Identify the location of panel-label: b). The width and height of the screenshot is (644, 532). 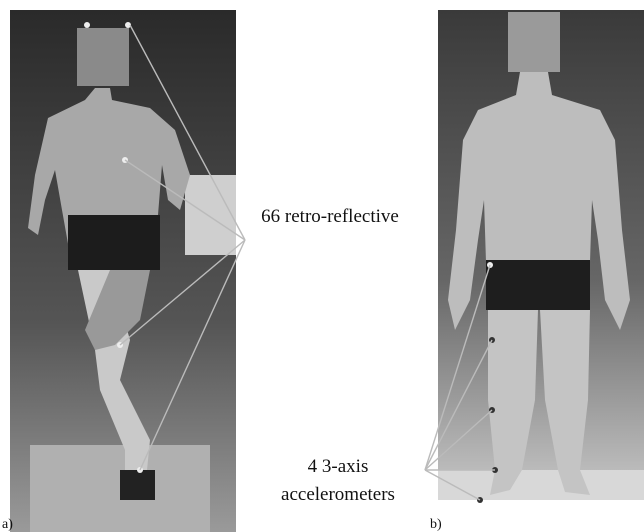
(436, 524).